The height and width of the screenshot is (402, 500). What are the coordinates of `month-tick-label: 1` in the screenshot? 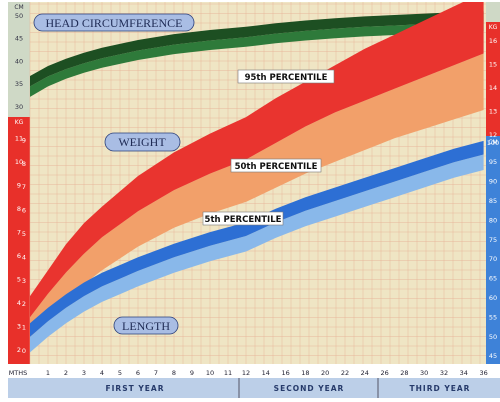 It's located at (48, 373).